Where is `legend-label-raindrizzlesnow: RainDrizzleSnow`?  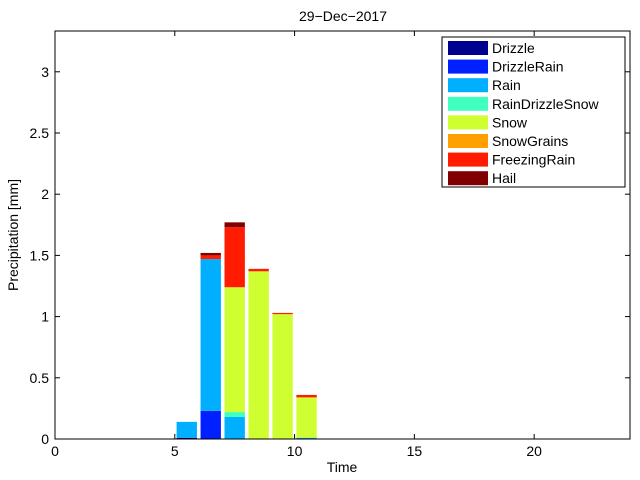
legend-label-raindrizzlesnow: RainDrizzleSnow is located at coordinates (545, 104).